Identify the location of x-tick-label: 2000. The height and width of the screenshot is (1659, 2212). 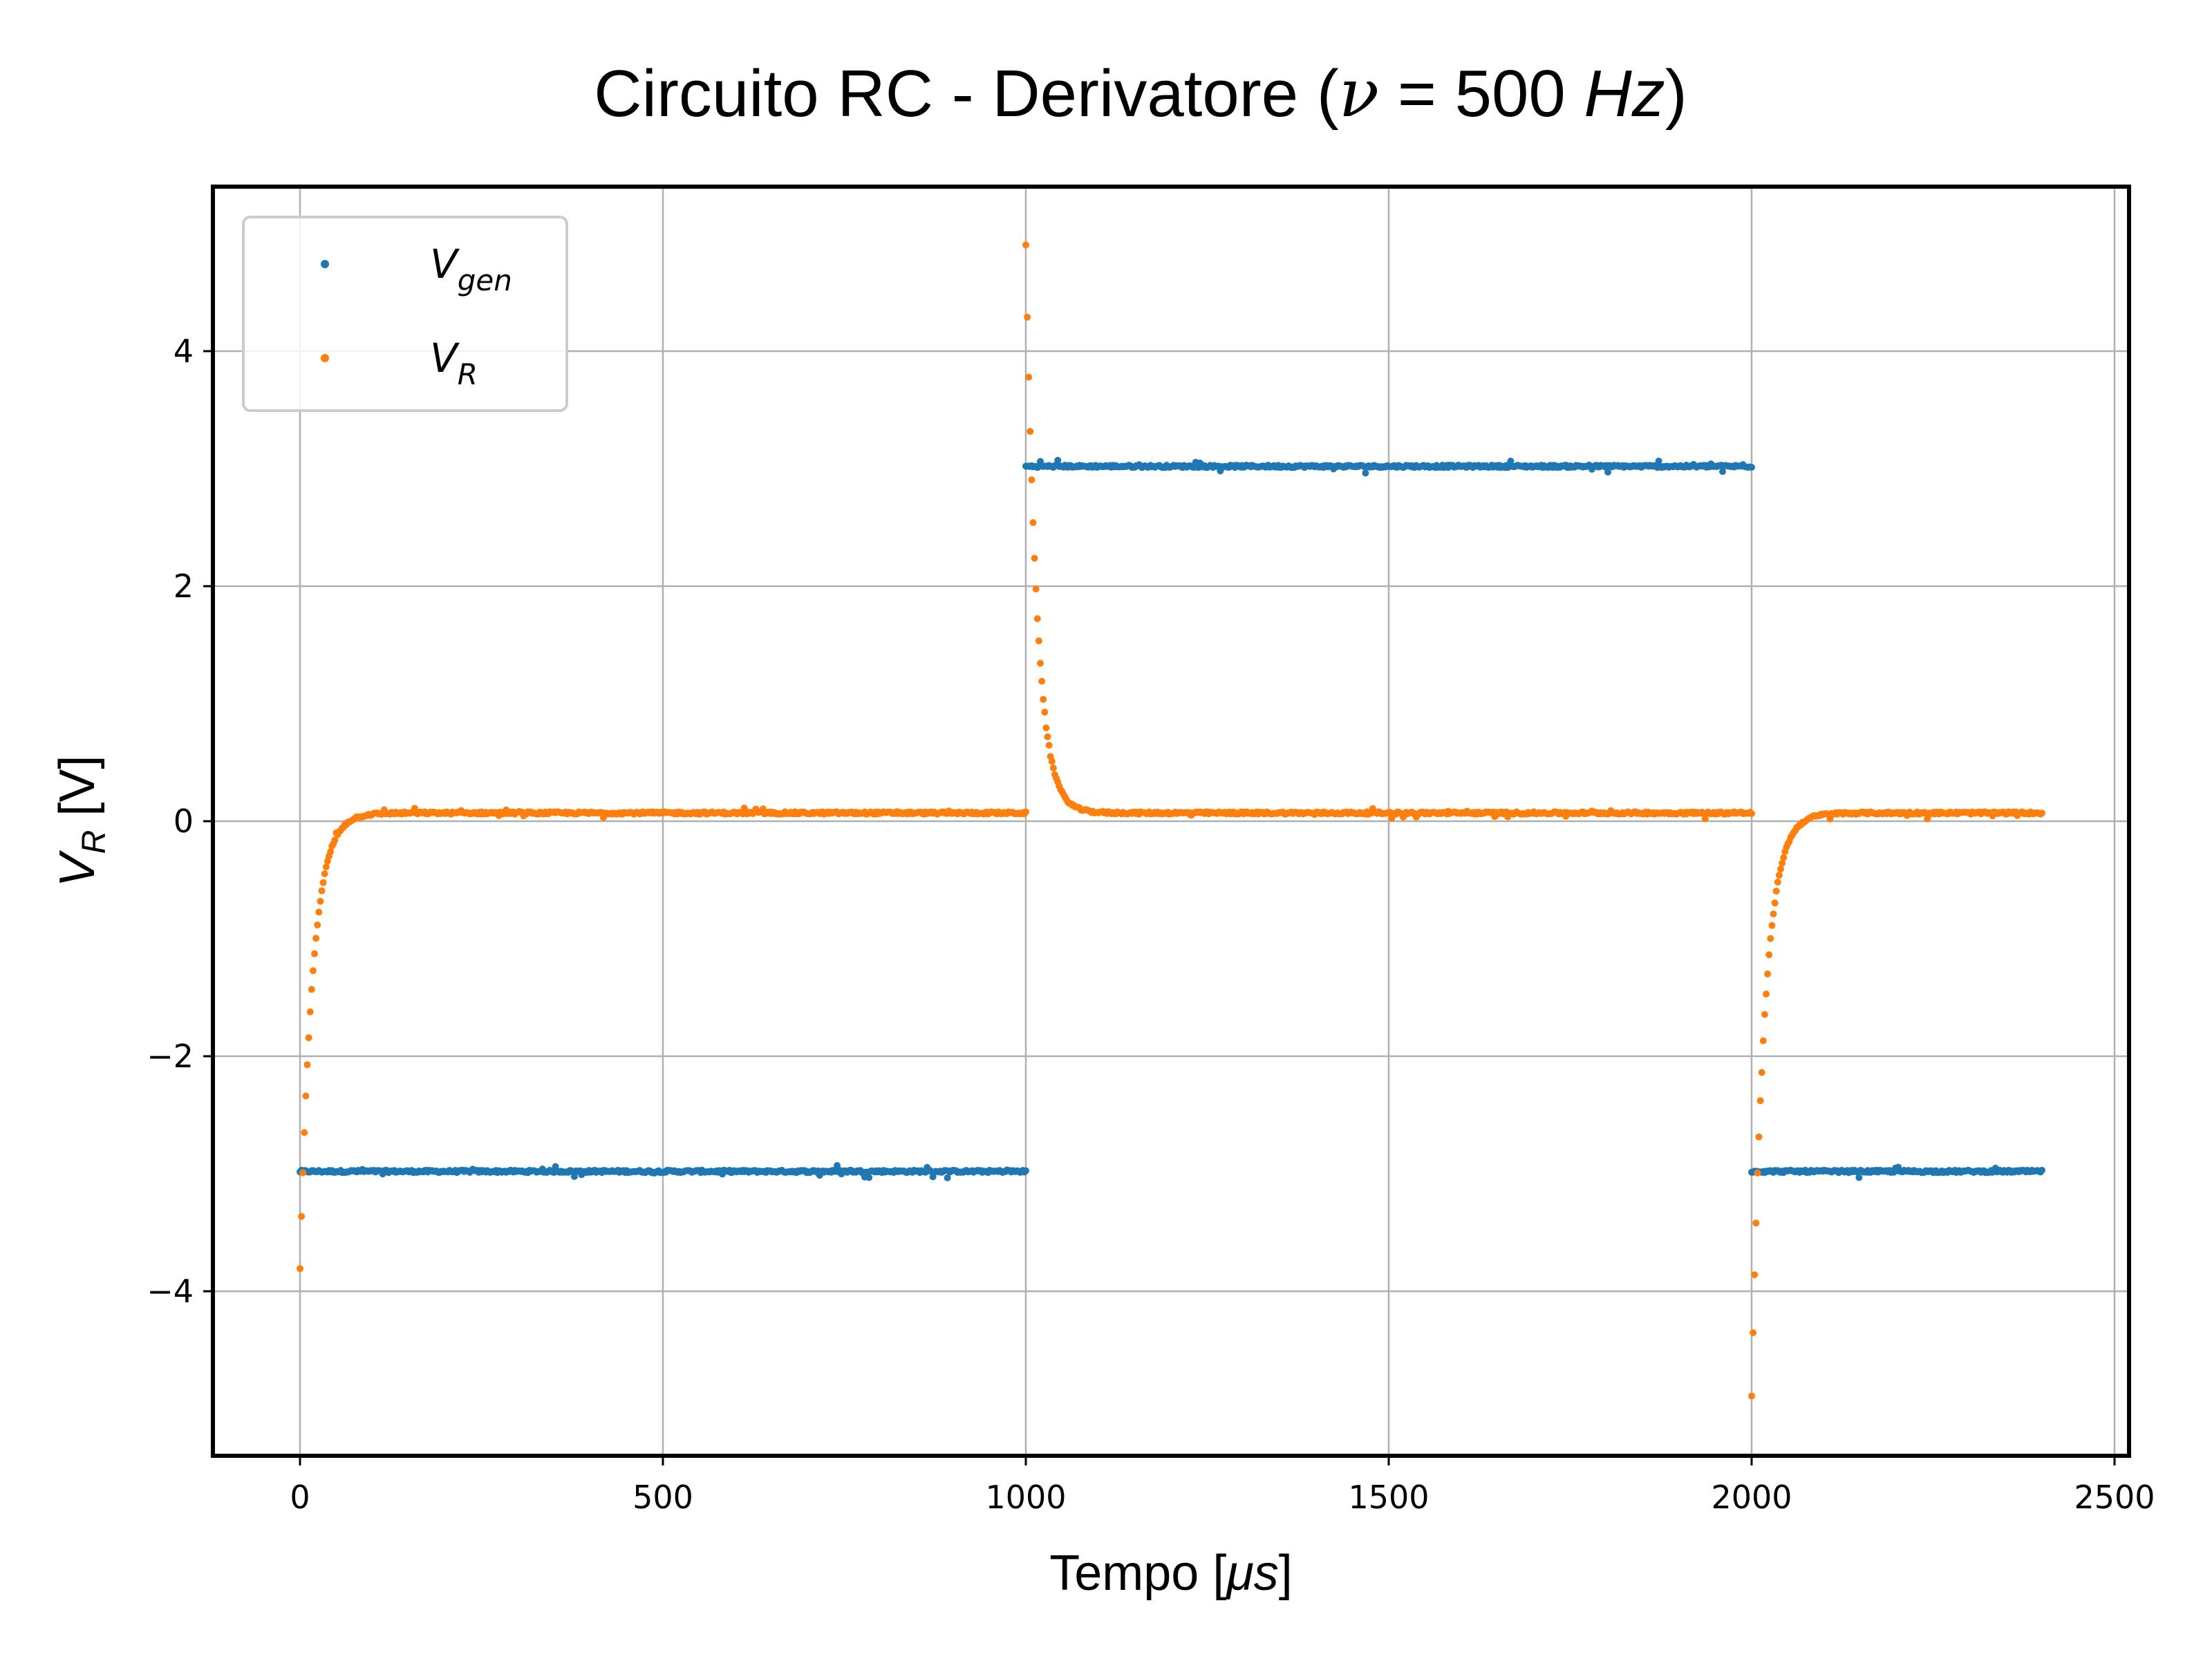
(1751, 1497).